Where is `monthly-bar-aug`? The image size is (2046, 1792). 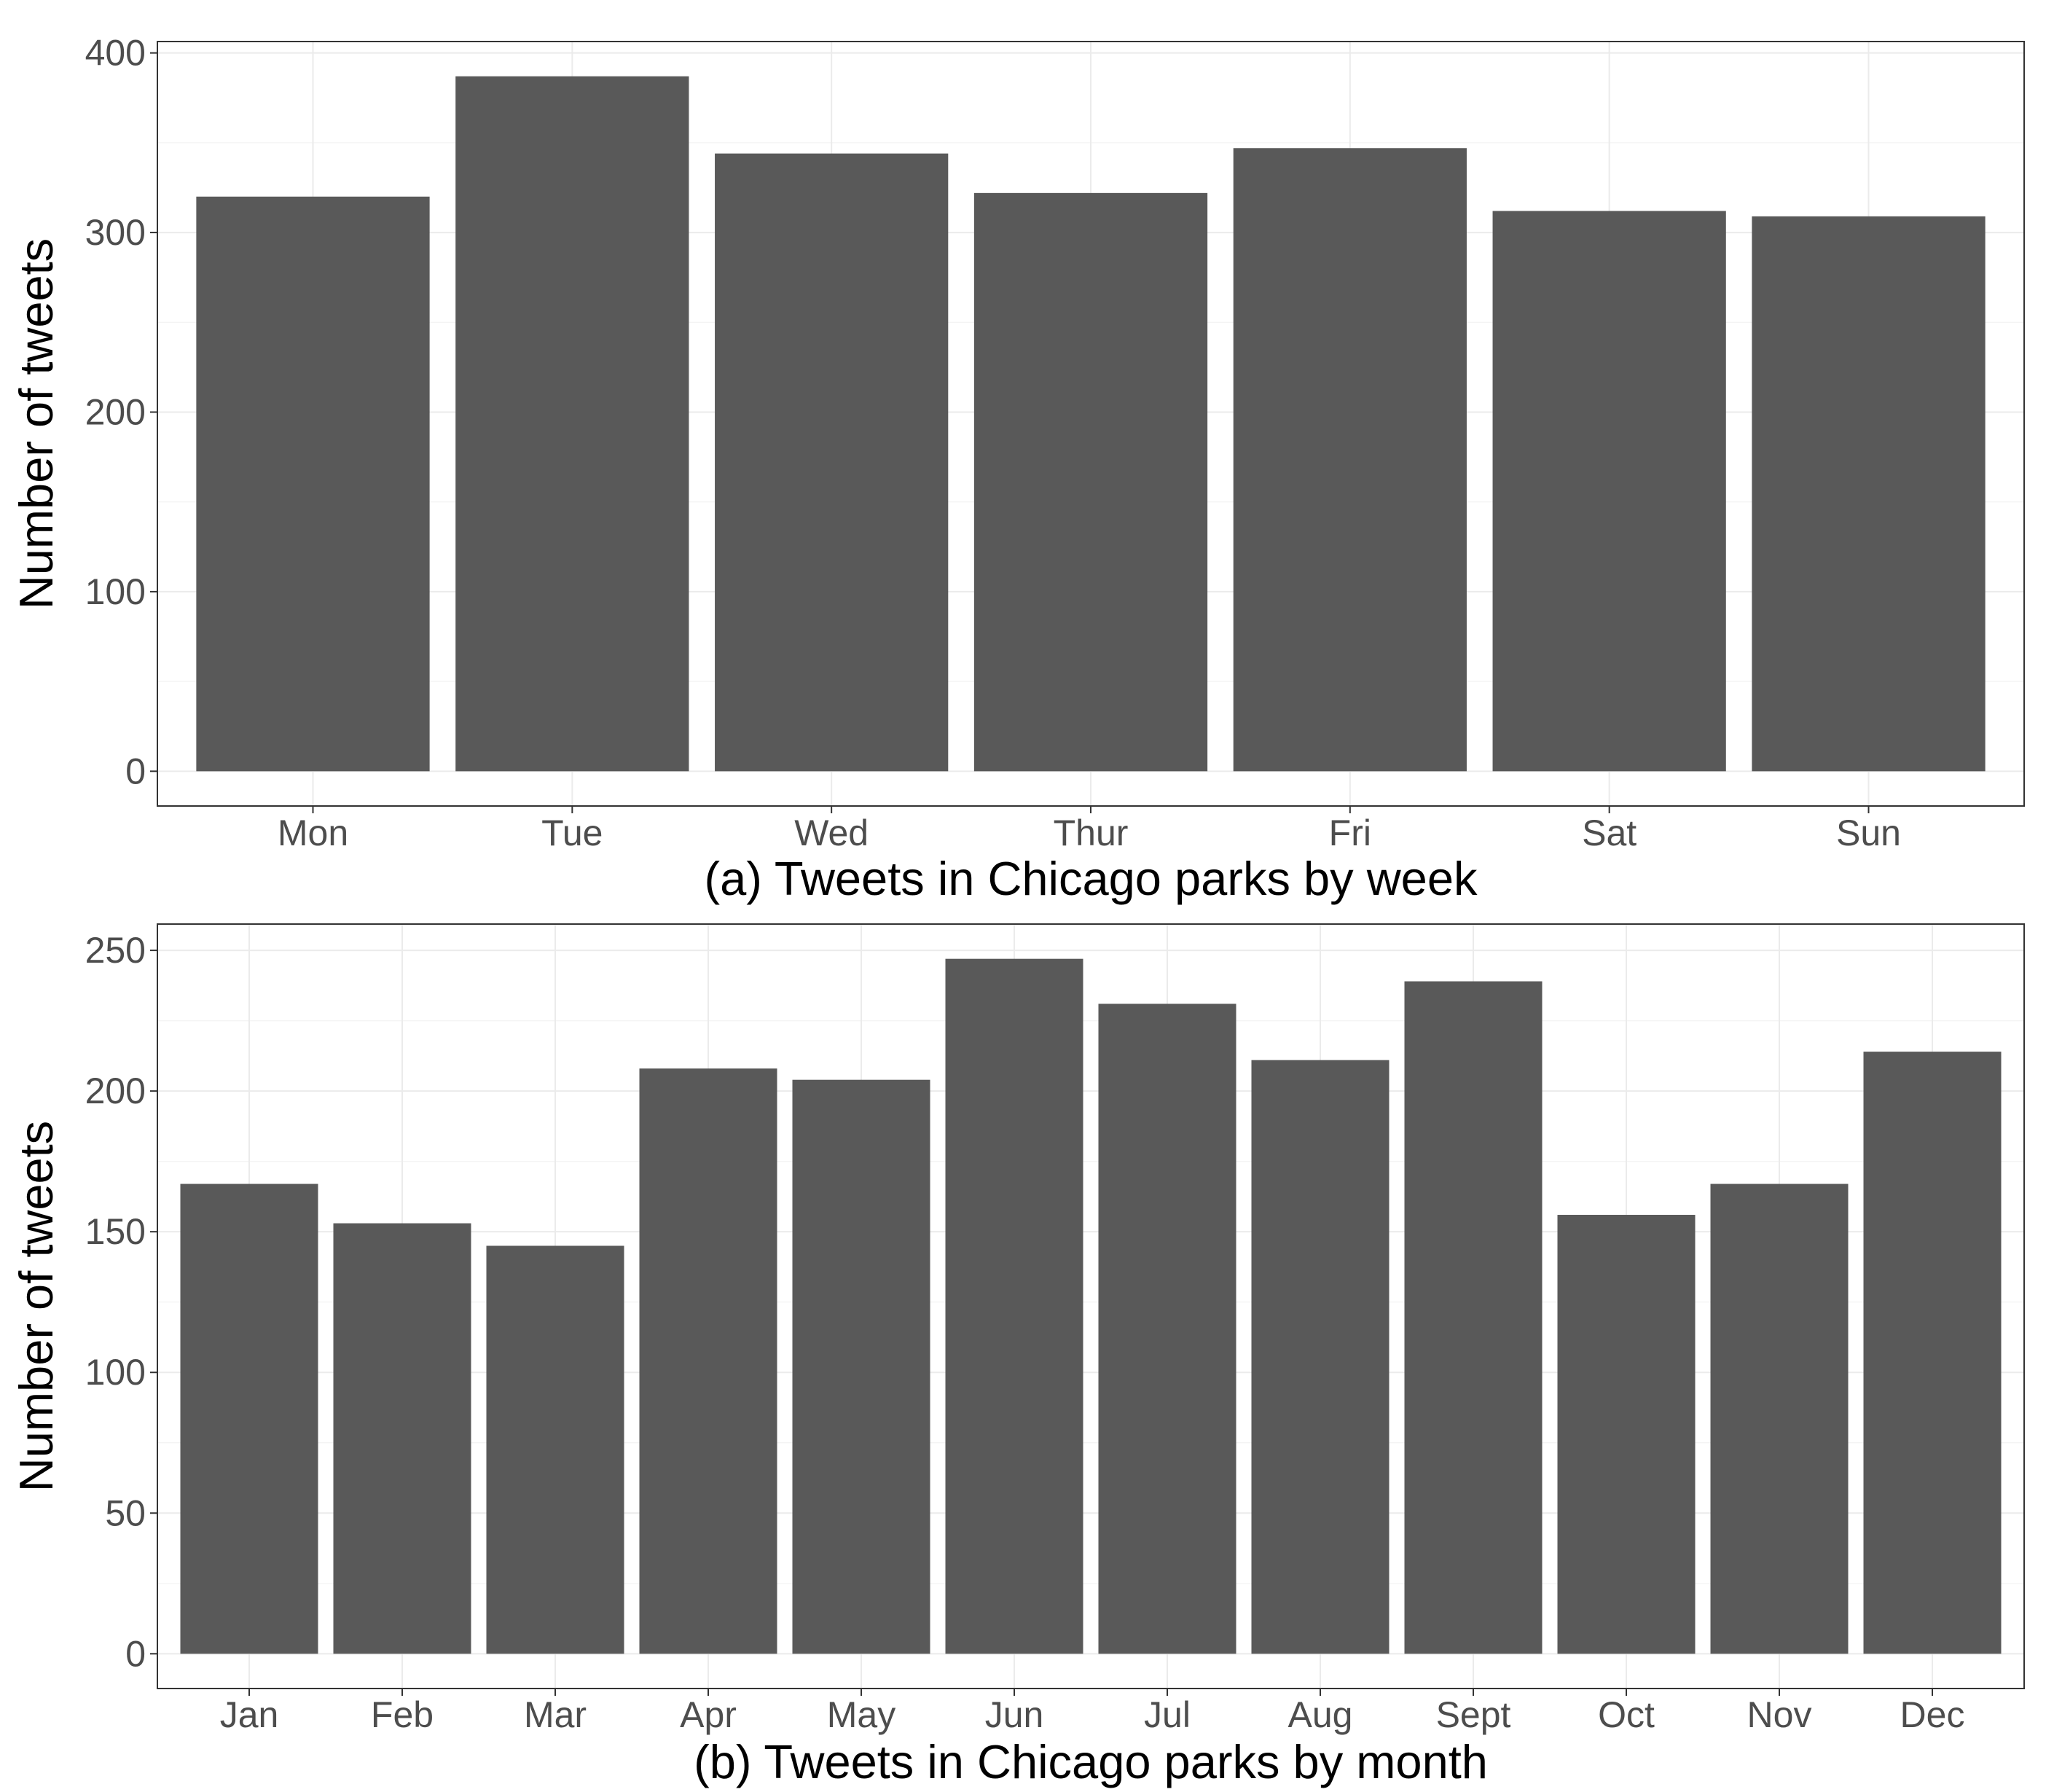 monthly-bar-aug is located at coordinates (1320, 1357).